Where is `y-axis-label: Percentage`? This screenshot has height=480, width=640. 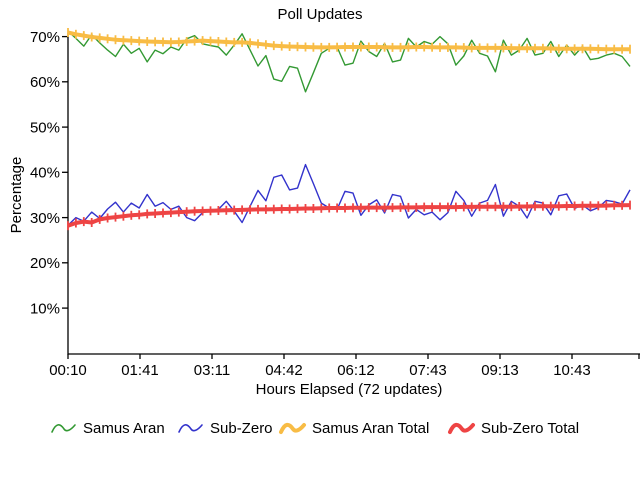
y-axis-label: Percentage is located at coordinates (16, 195).